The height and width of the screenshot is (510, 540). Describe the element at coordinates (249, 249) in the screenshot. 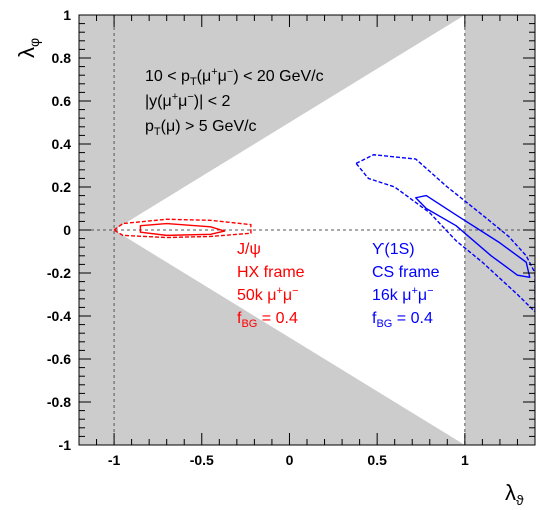

I see `jpsi-label-line: J/ψ` at that location.